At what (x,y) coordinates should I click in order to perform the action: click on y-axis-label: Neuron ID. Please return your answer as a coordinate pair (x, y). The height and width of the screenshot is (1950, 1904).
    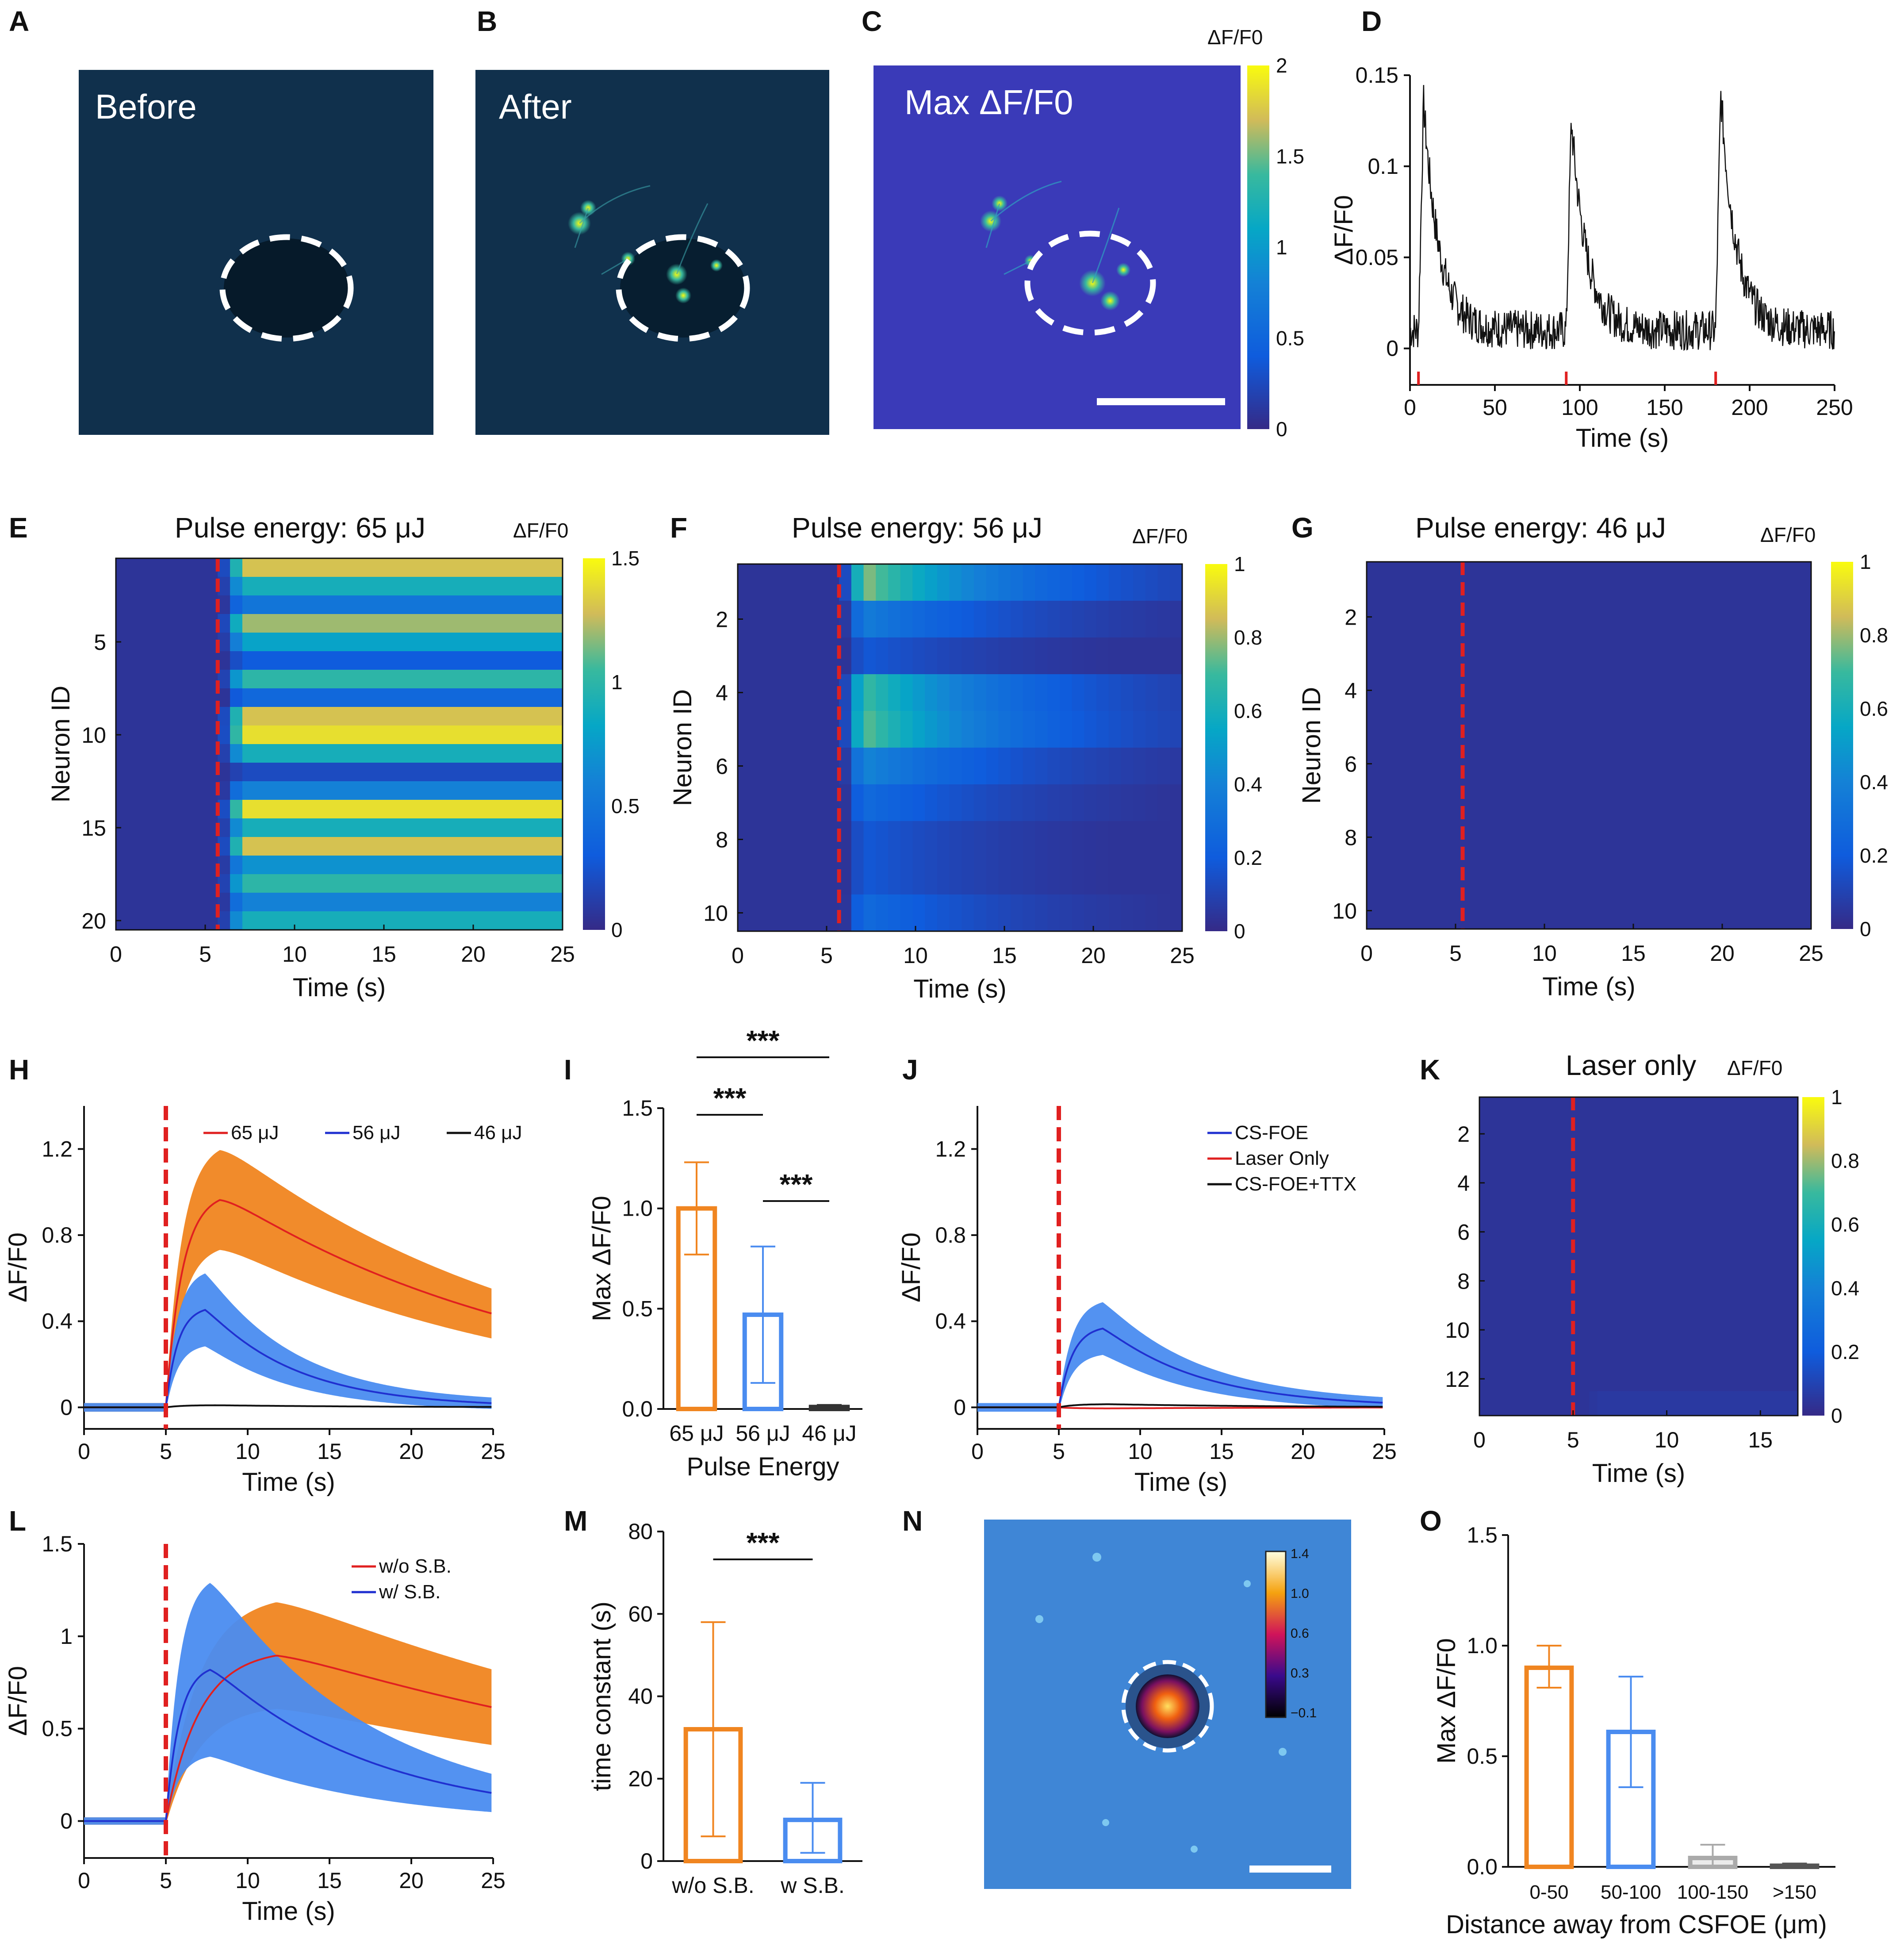
    Looking at the image, I should click on (1312, 746).